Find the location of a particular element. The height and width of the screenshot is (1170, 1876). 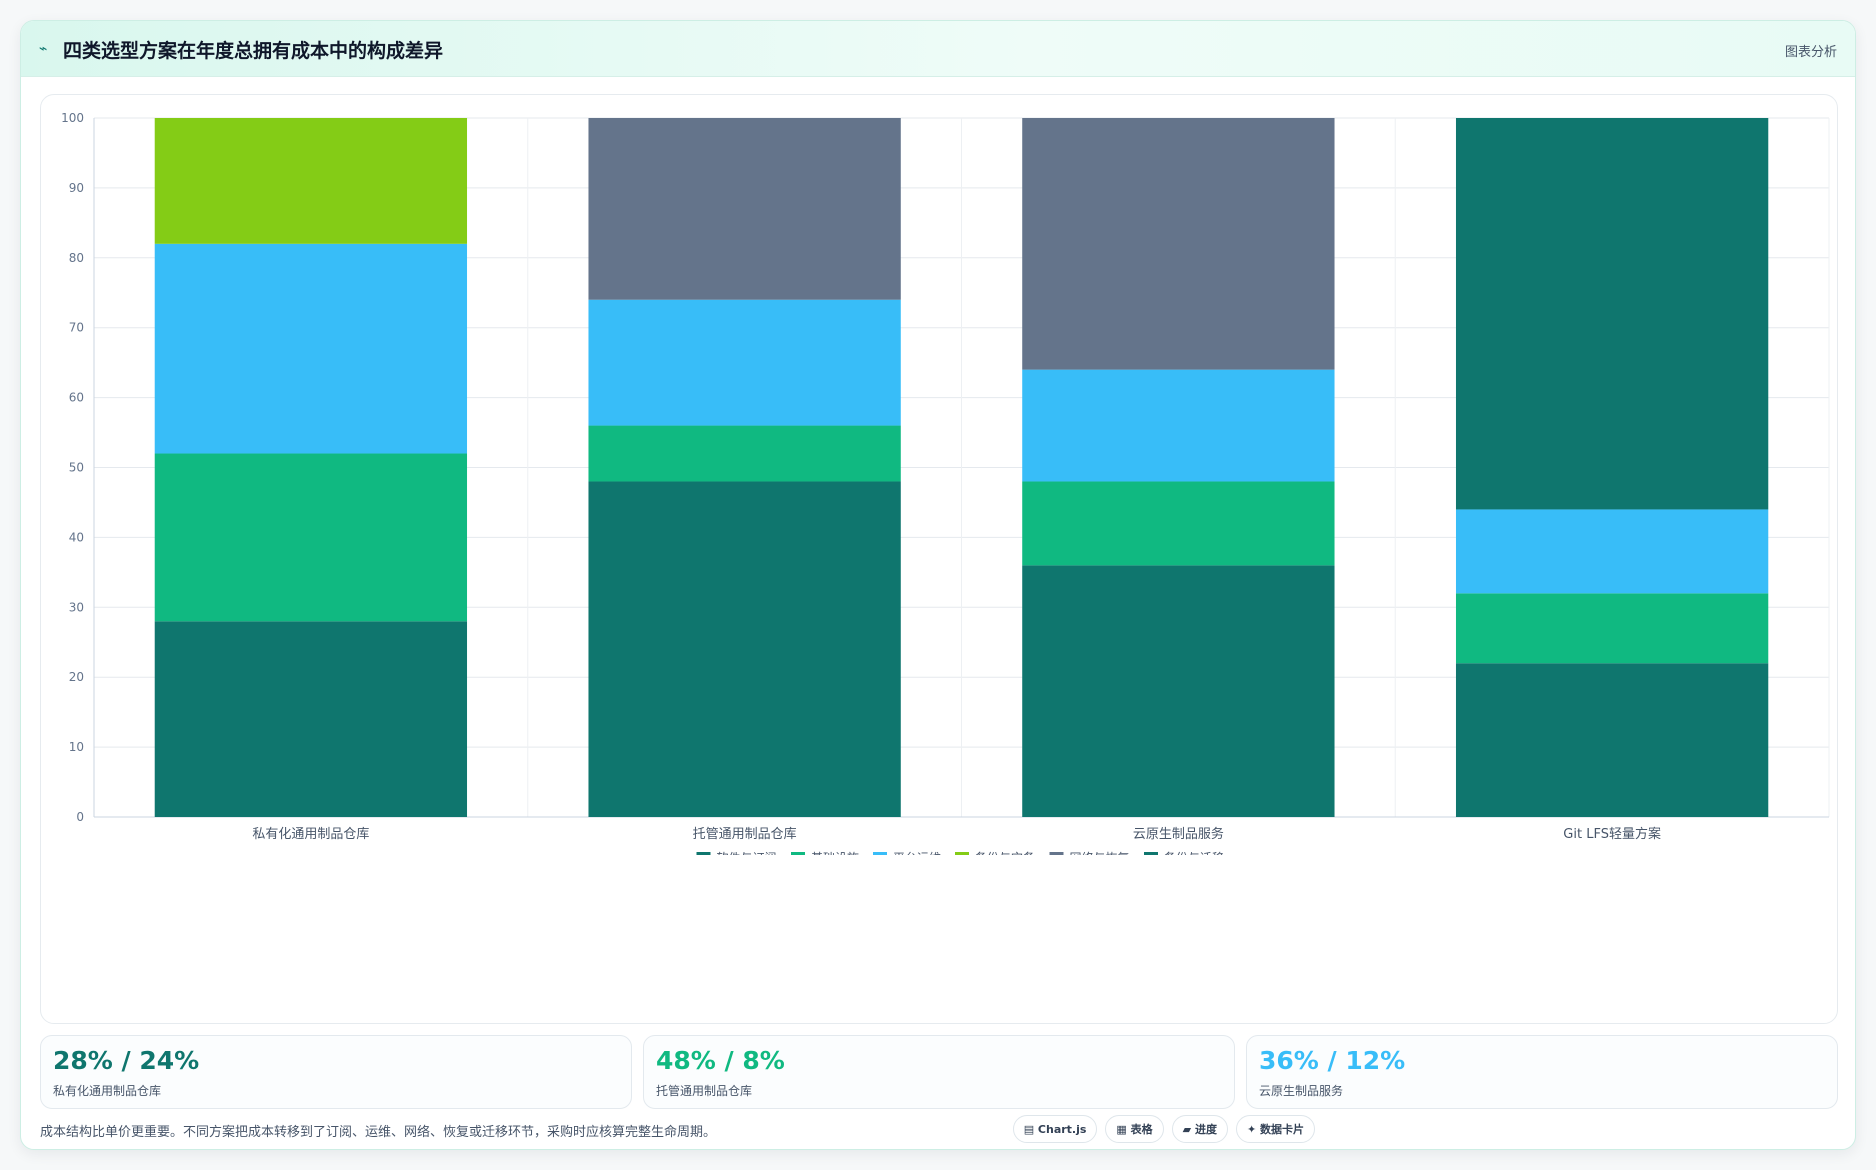

card-header: ⌁ 四类选型方案在年度总拥有成本中的构成差异 图表分析 is located at coordinates (938, 49).